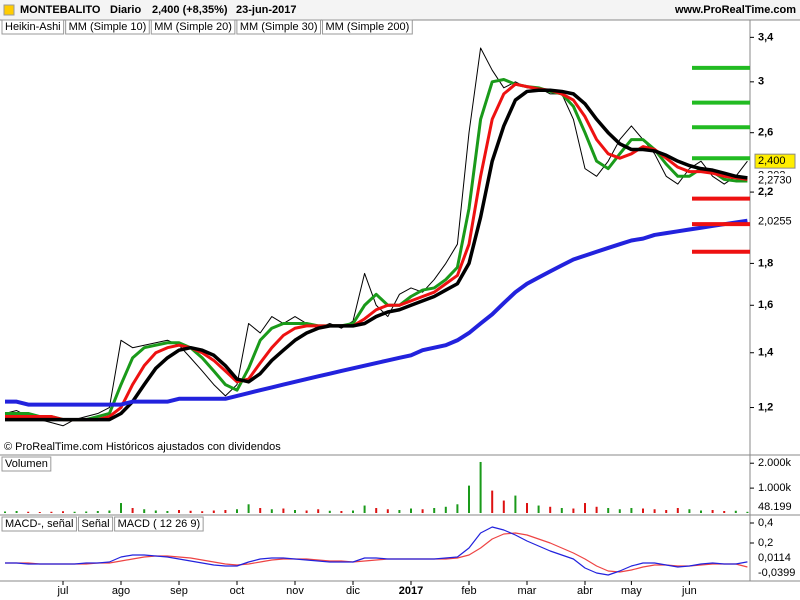  Describe the element at coordinates (772, 161) in the screenshot. I see `price-tag: 2,400` at that location.